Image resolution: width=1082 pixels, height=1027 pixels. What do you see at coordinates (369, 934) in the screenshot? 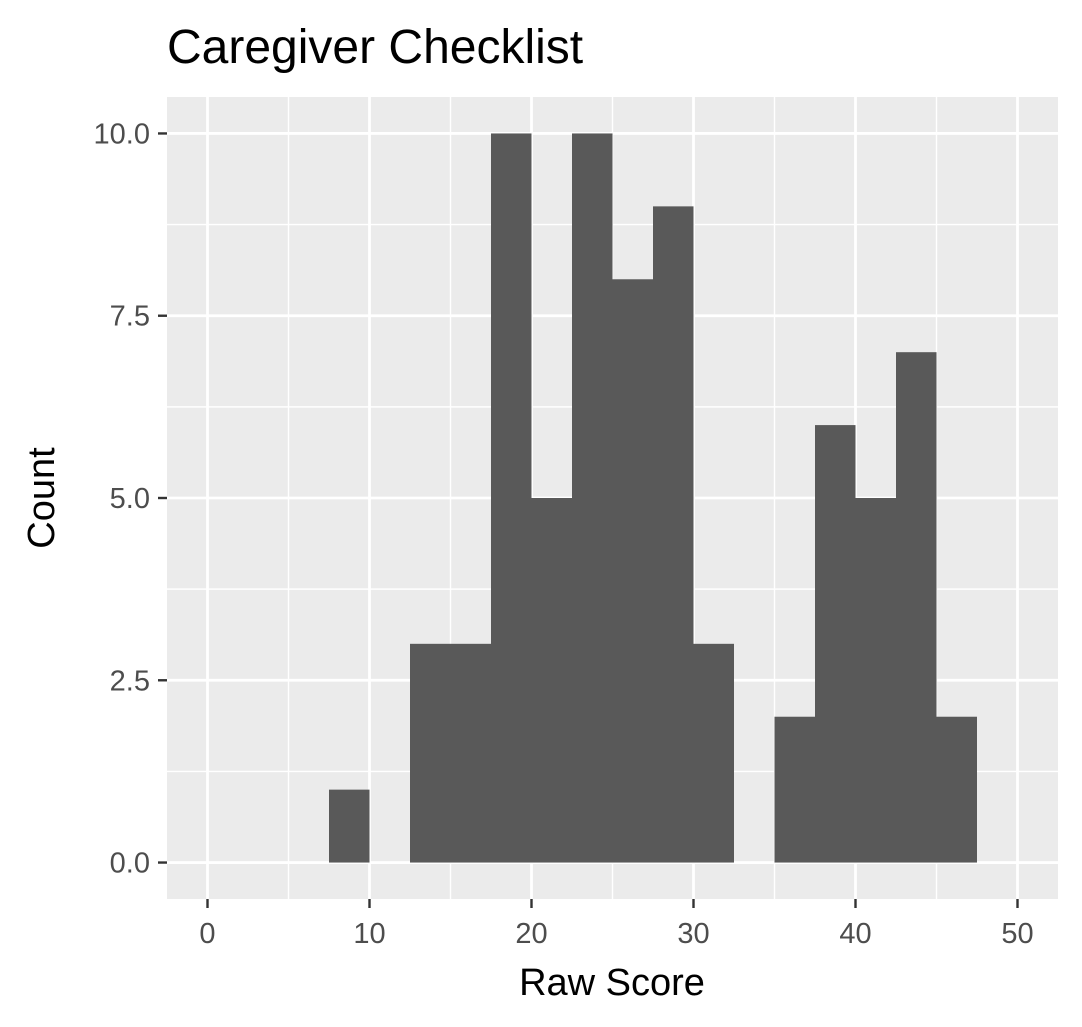
I see `x-tick-label: 10` at bounding box center [369, 934].